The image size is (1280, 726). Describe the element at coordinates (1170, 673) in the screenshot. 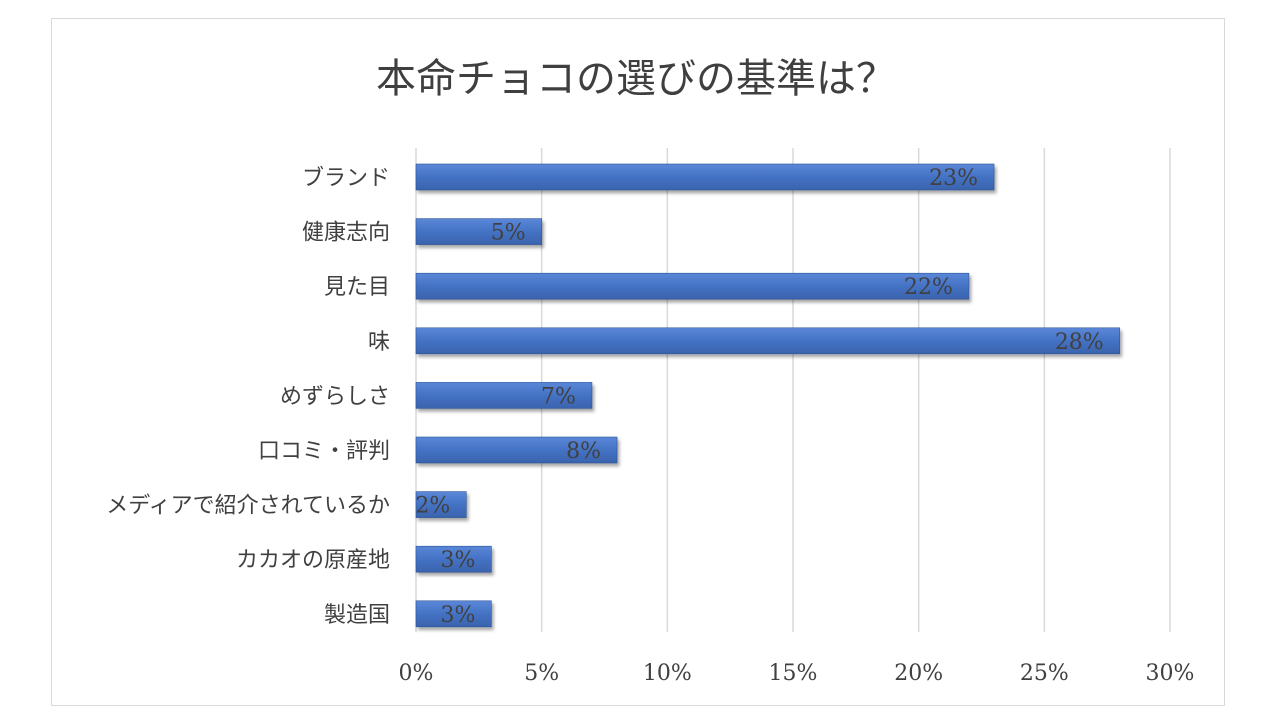

I see `x-tick-label: 30%` at that location.